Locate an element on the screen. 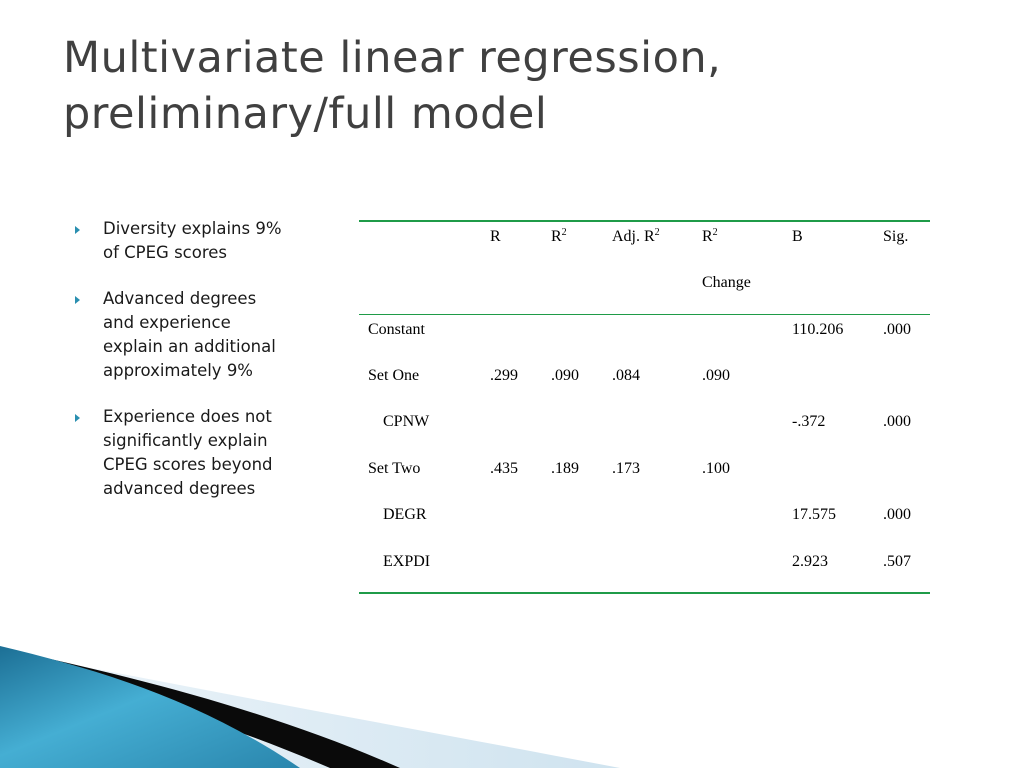 This screenshot has width=1024, height=768. row-label: Set One is located at coordinates (394, 375).